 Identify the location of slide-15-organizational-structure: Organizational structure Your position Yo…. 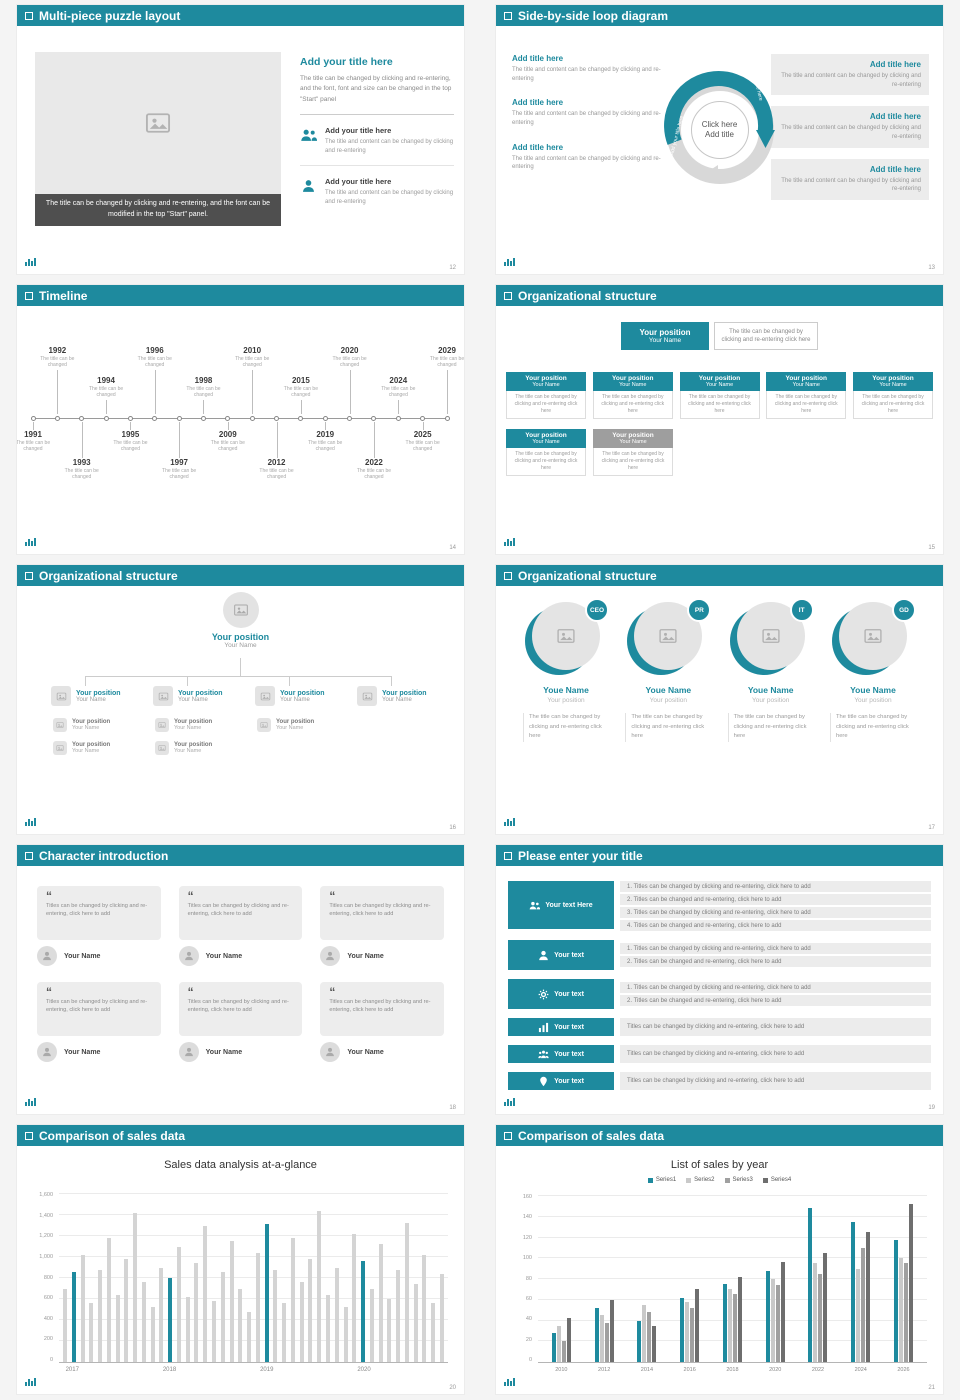
(719, 419).